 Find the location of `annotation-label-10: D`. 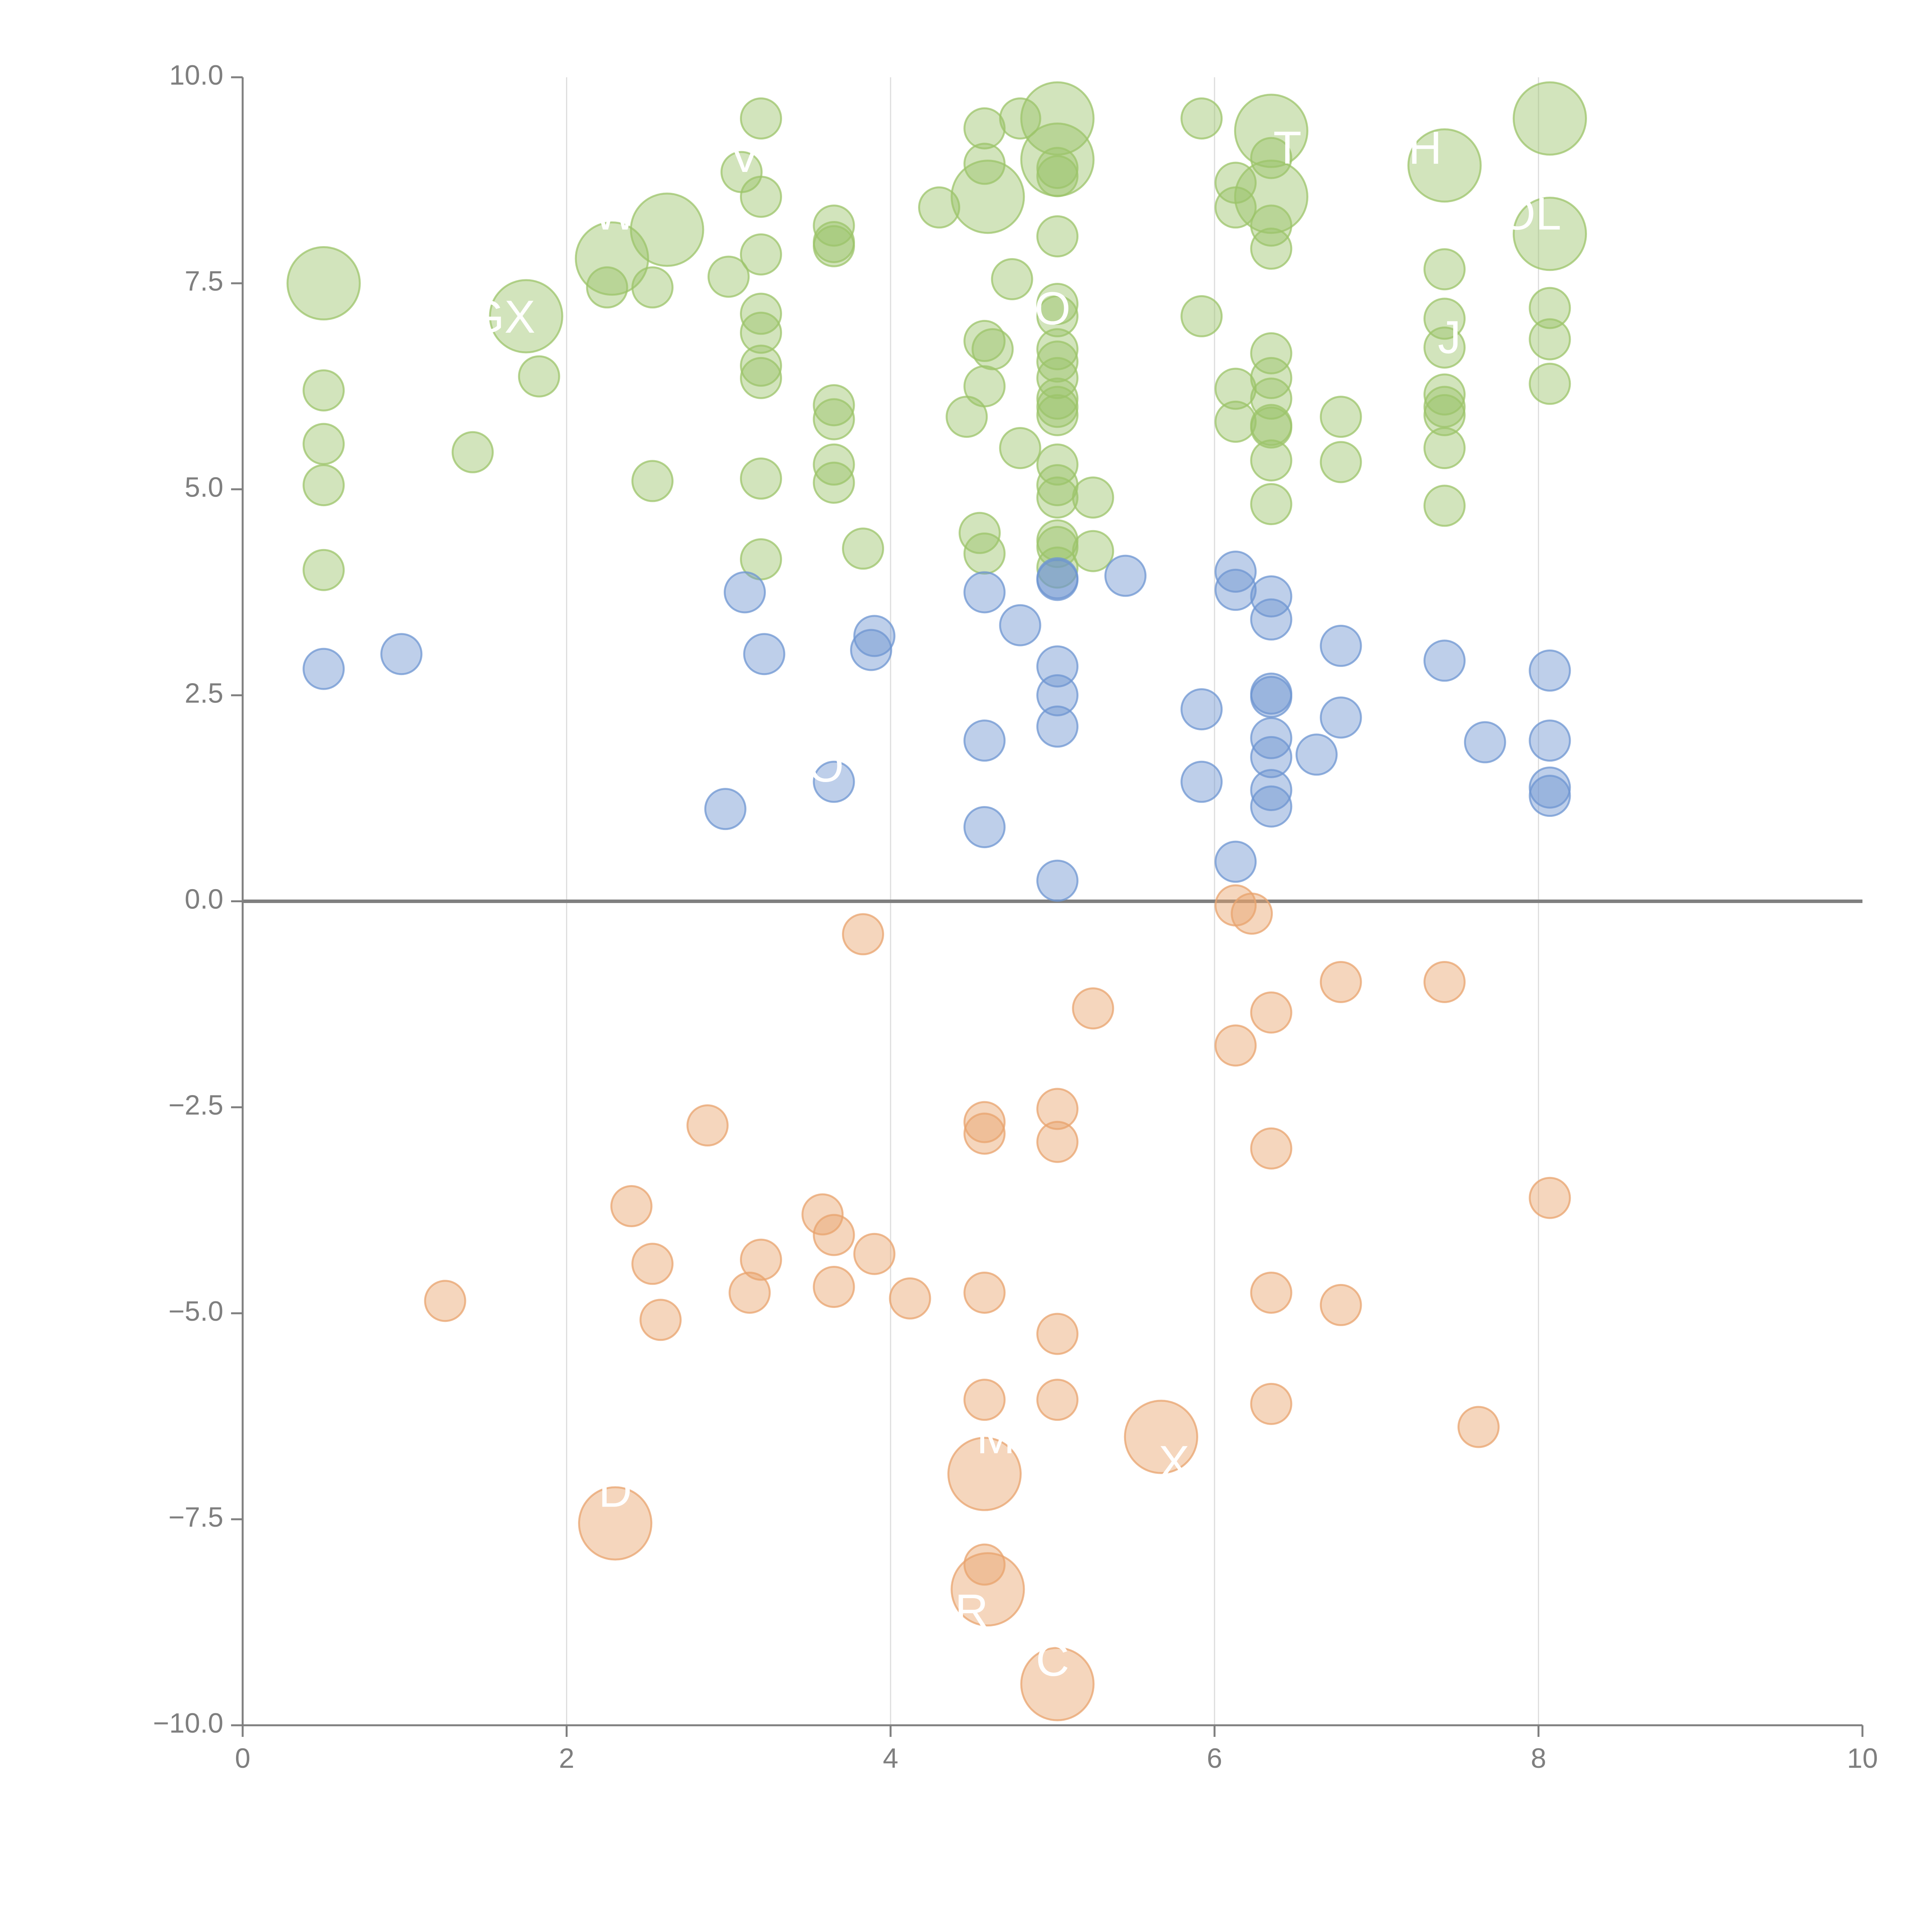

annotation-label-10: D is located at coordinates (616, 1491).